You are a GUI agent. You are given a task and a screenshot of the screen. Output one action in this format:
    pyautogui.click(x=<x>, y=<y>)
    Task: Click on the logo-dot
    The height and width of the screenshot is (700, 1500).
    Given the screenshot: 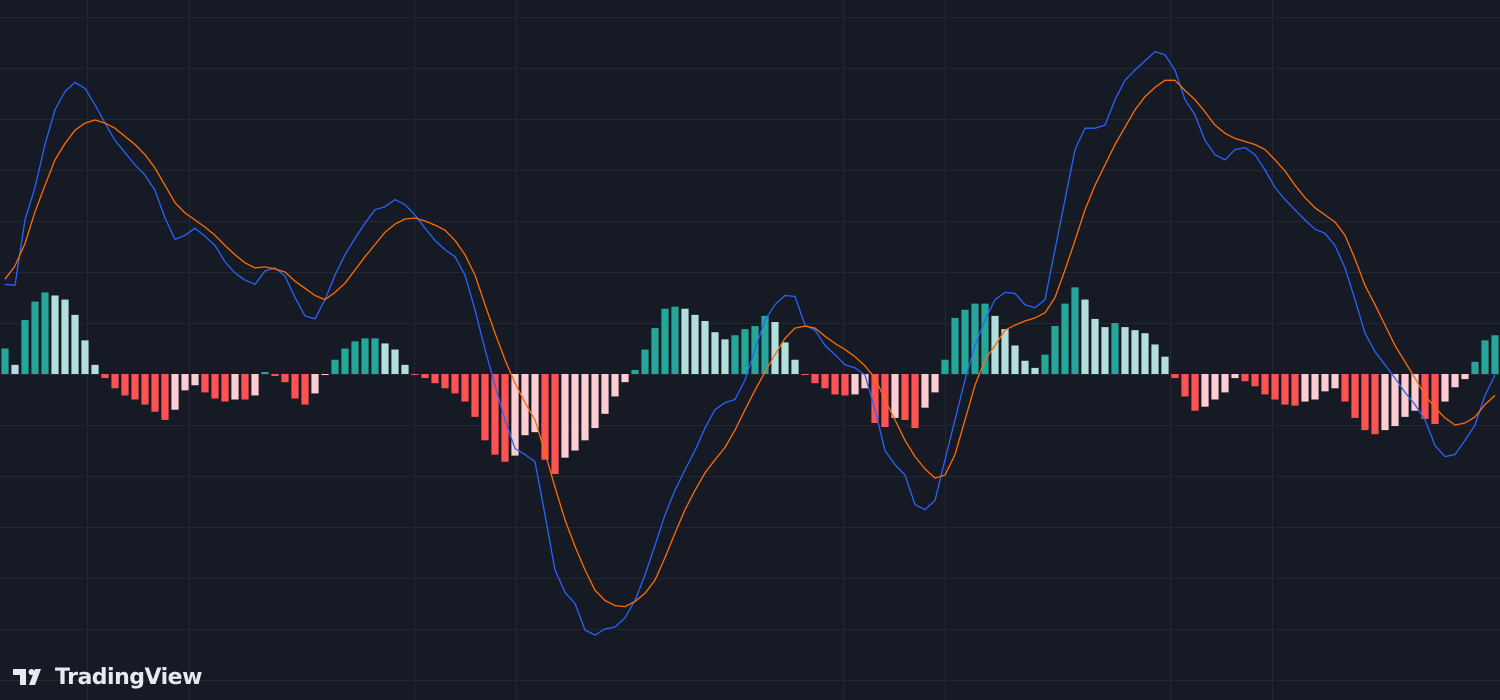 What is the action you would take?
    pyautogui.click(x=31, y=672)
    